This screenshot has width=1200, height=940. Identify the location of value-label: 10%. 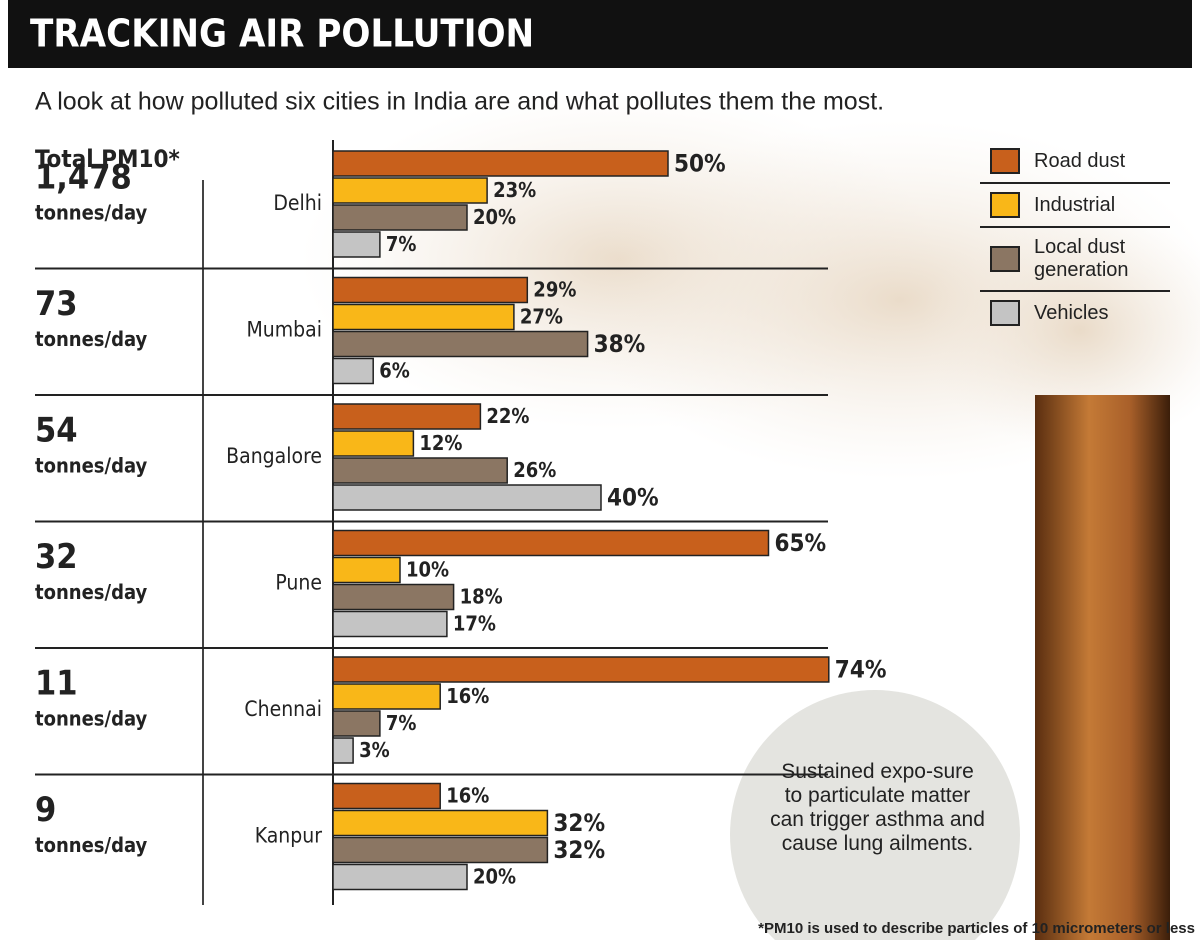
(427, 570).